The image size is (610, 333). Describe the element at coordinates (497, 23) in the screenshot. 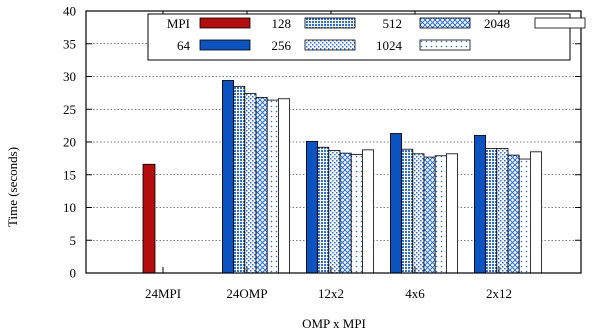

I see `legend-label: 2048` at that location.